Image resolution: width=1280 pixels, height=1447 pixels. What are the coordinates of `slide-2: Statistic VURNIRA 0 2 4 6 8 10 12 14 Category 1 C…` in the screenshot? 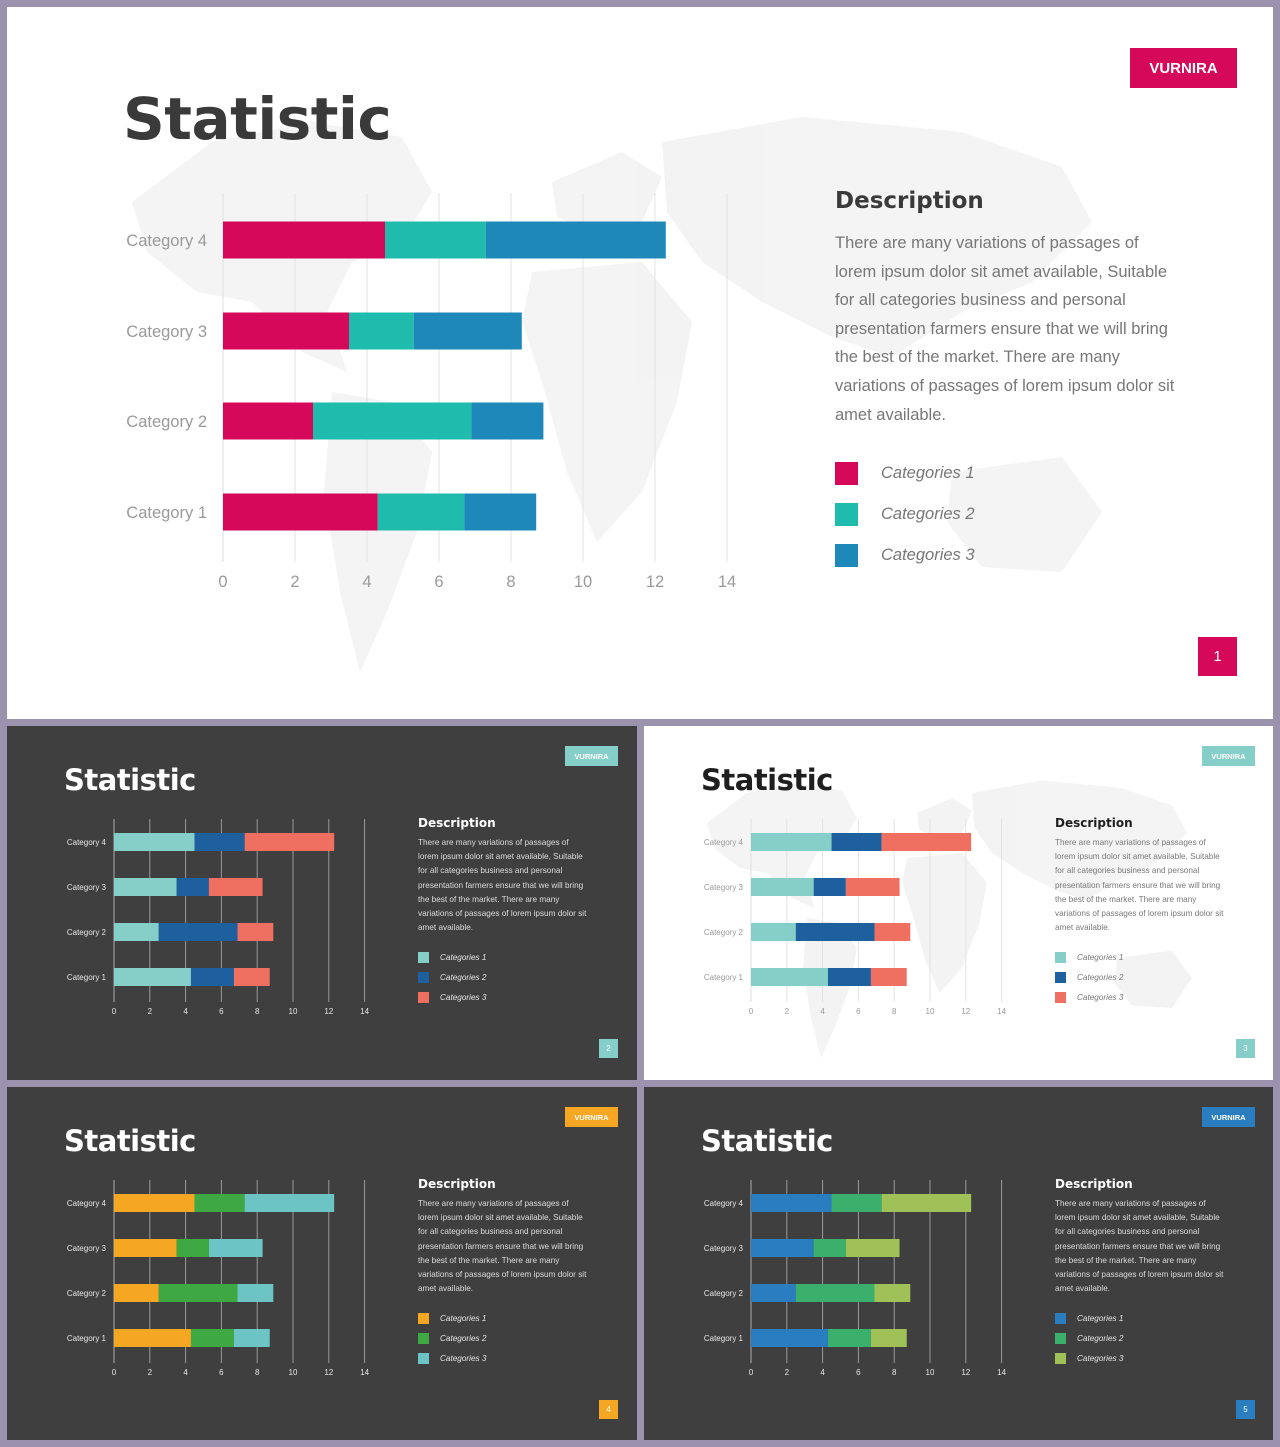 It's located at (322, 903).